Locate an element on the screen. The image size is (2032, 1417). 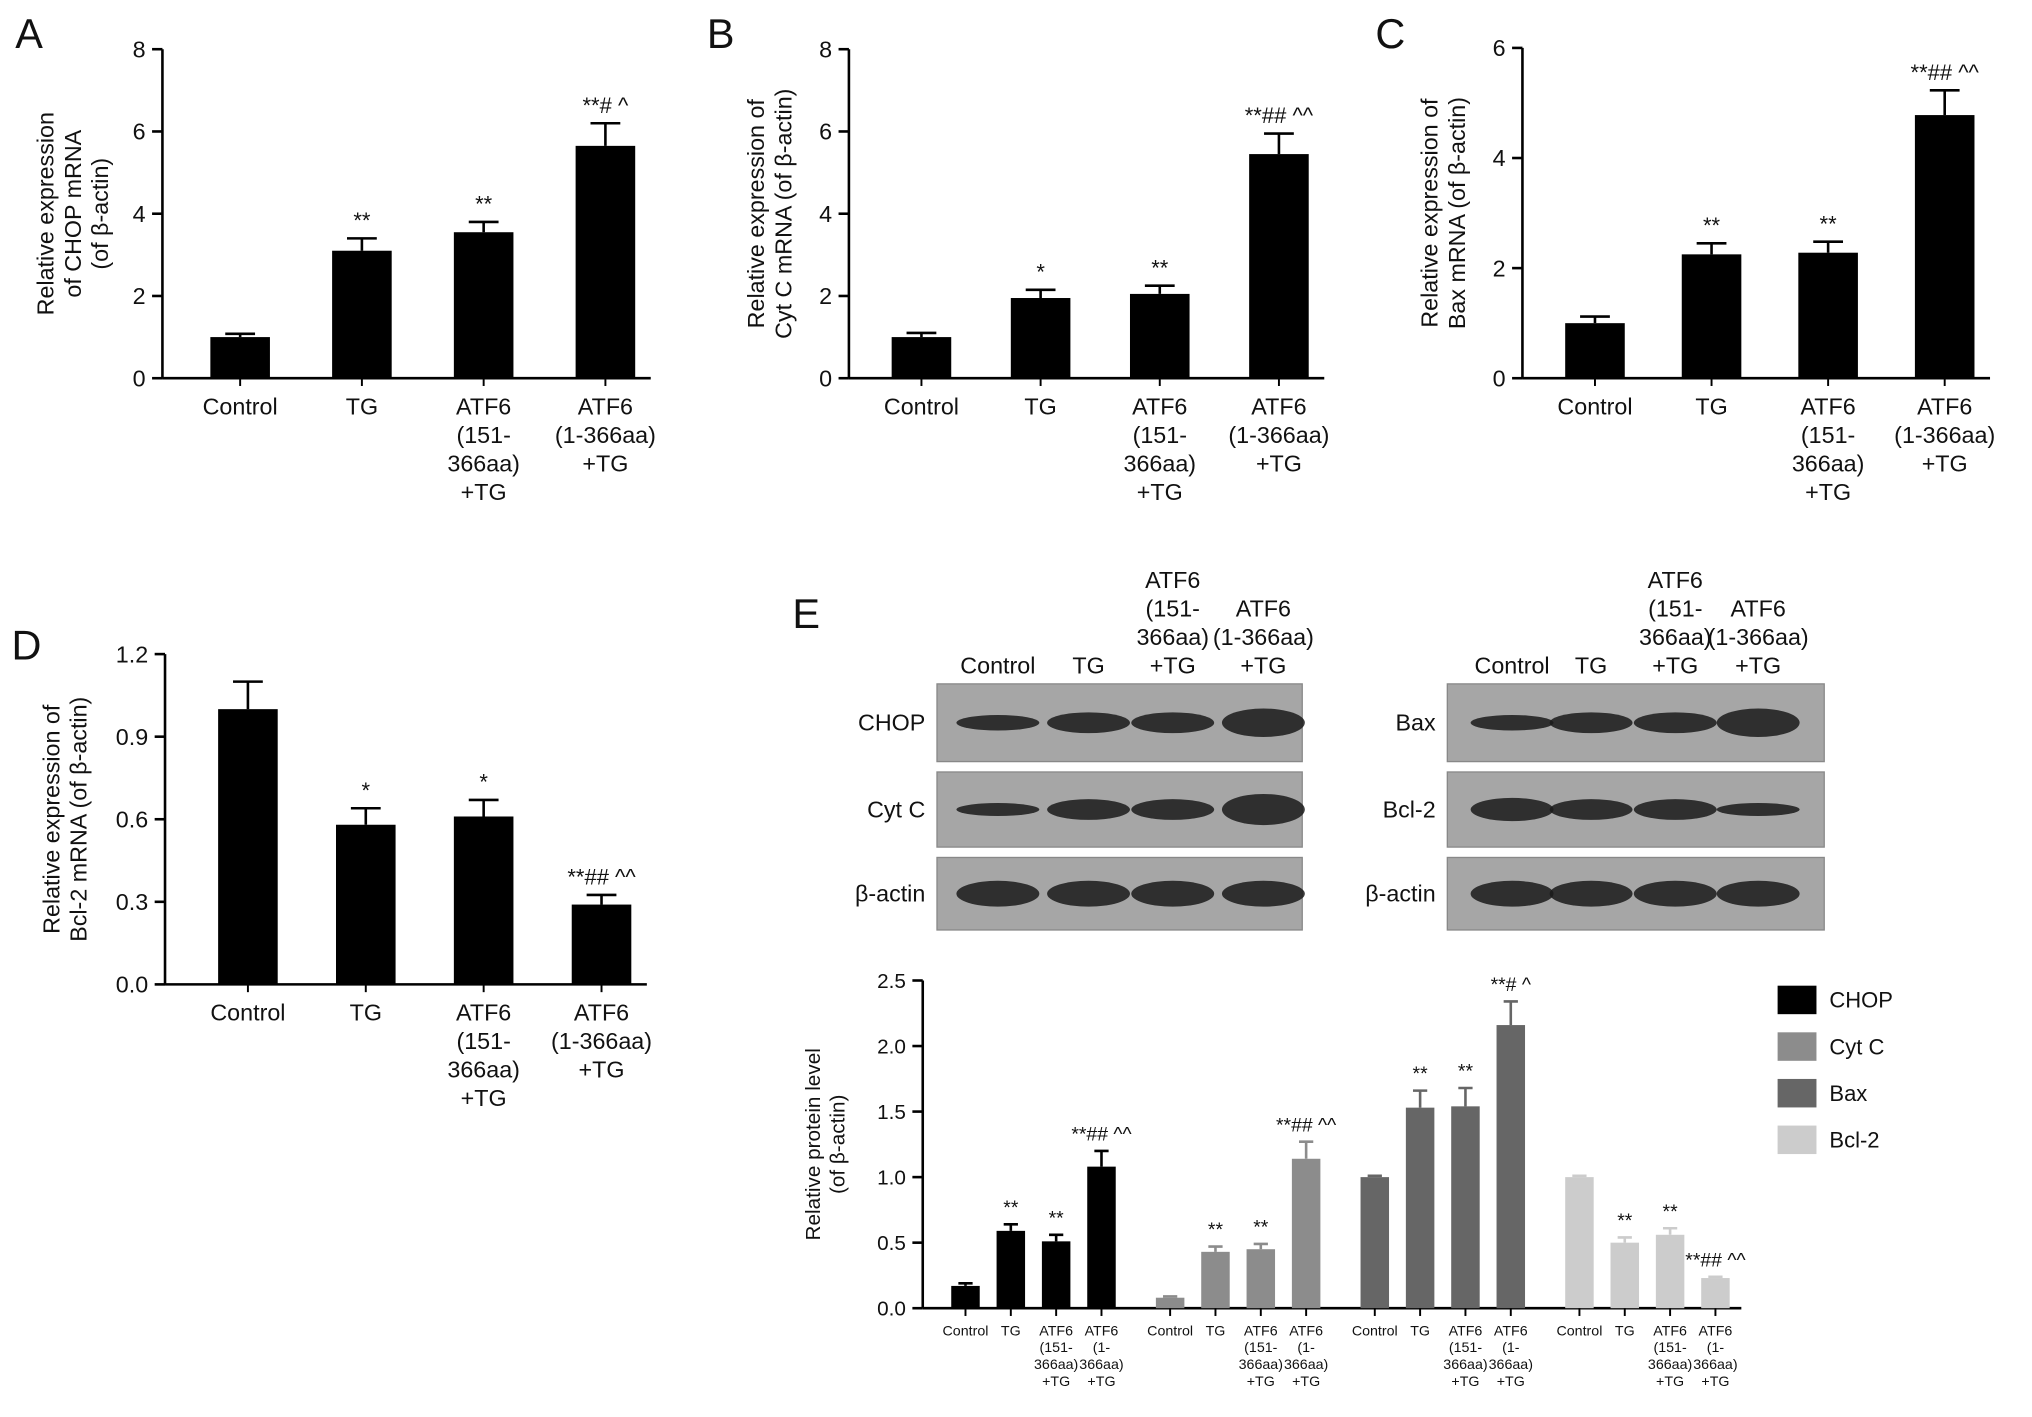
blot-row-label: Bcl-2 is located at coordinates (1409, 809).